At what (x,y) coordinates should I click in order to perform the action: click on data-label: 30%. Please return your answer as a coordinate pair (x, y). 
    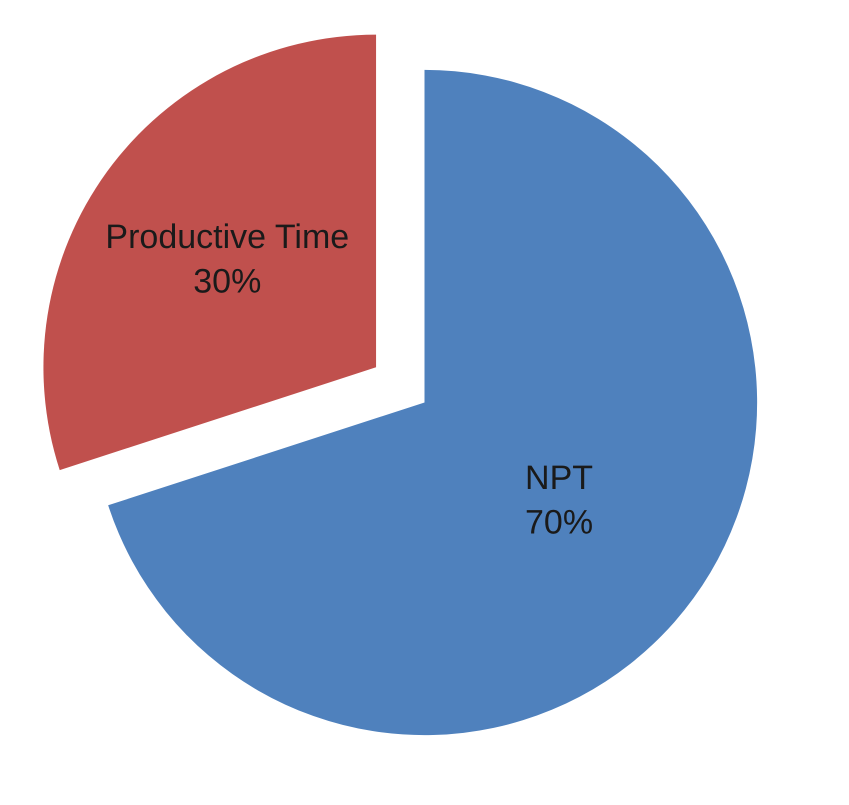
    Looking at the image, I should click on (227, 281).